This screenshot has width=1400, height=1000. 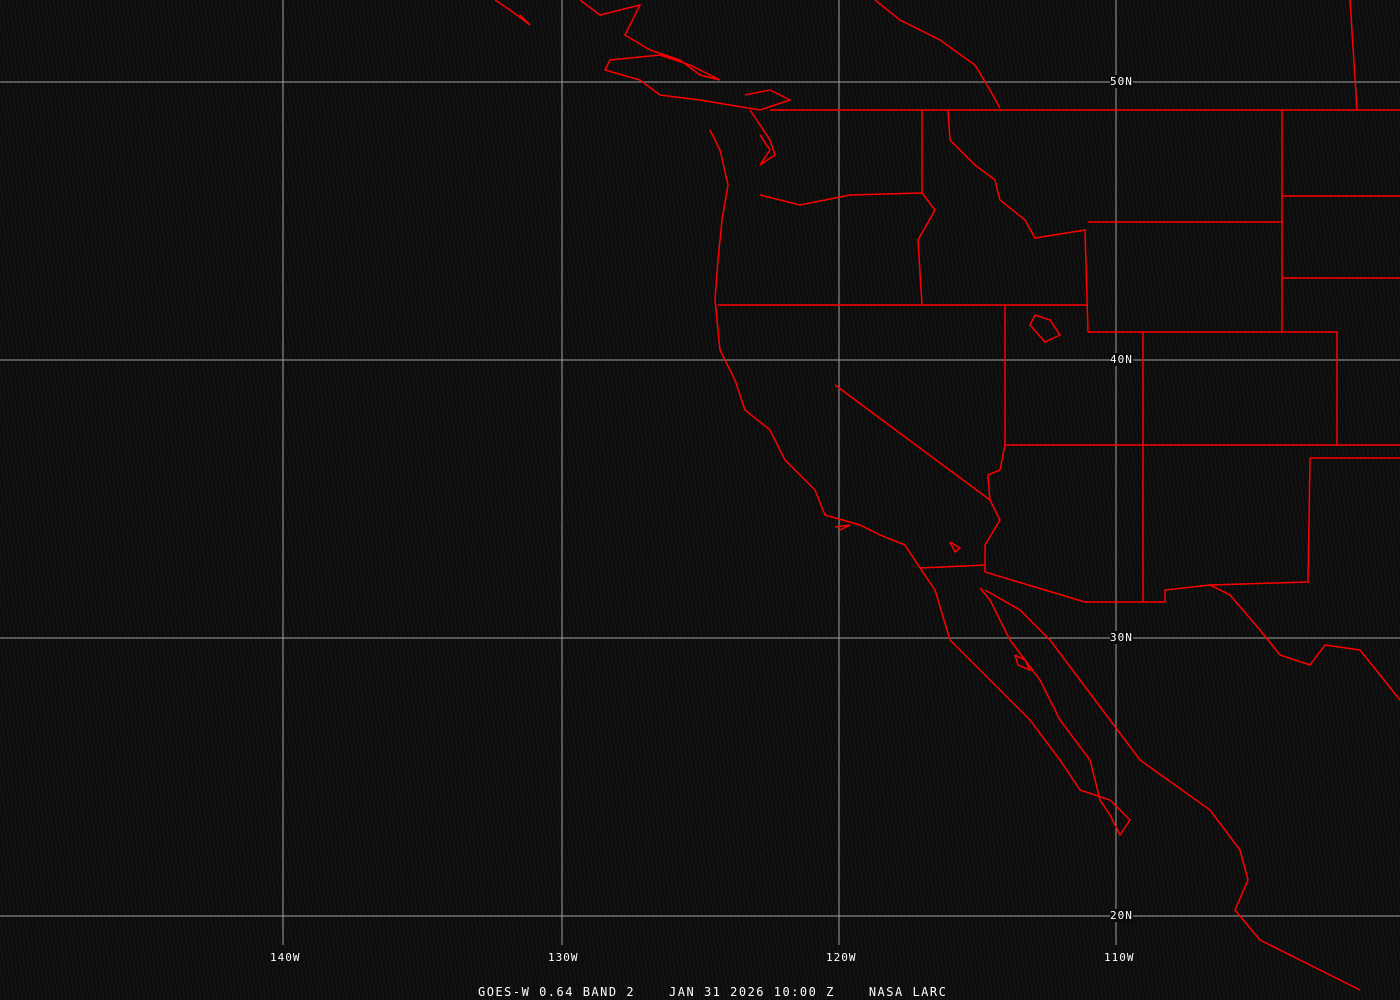 I want to click on lat-label-30n: 30N, so click(x=1121, y=637).